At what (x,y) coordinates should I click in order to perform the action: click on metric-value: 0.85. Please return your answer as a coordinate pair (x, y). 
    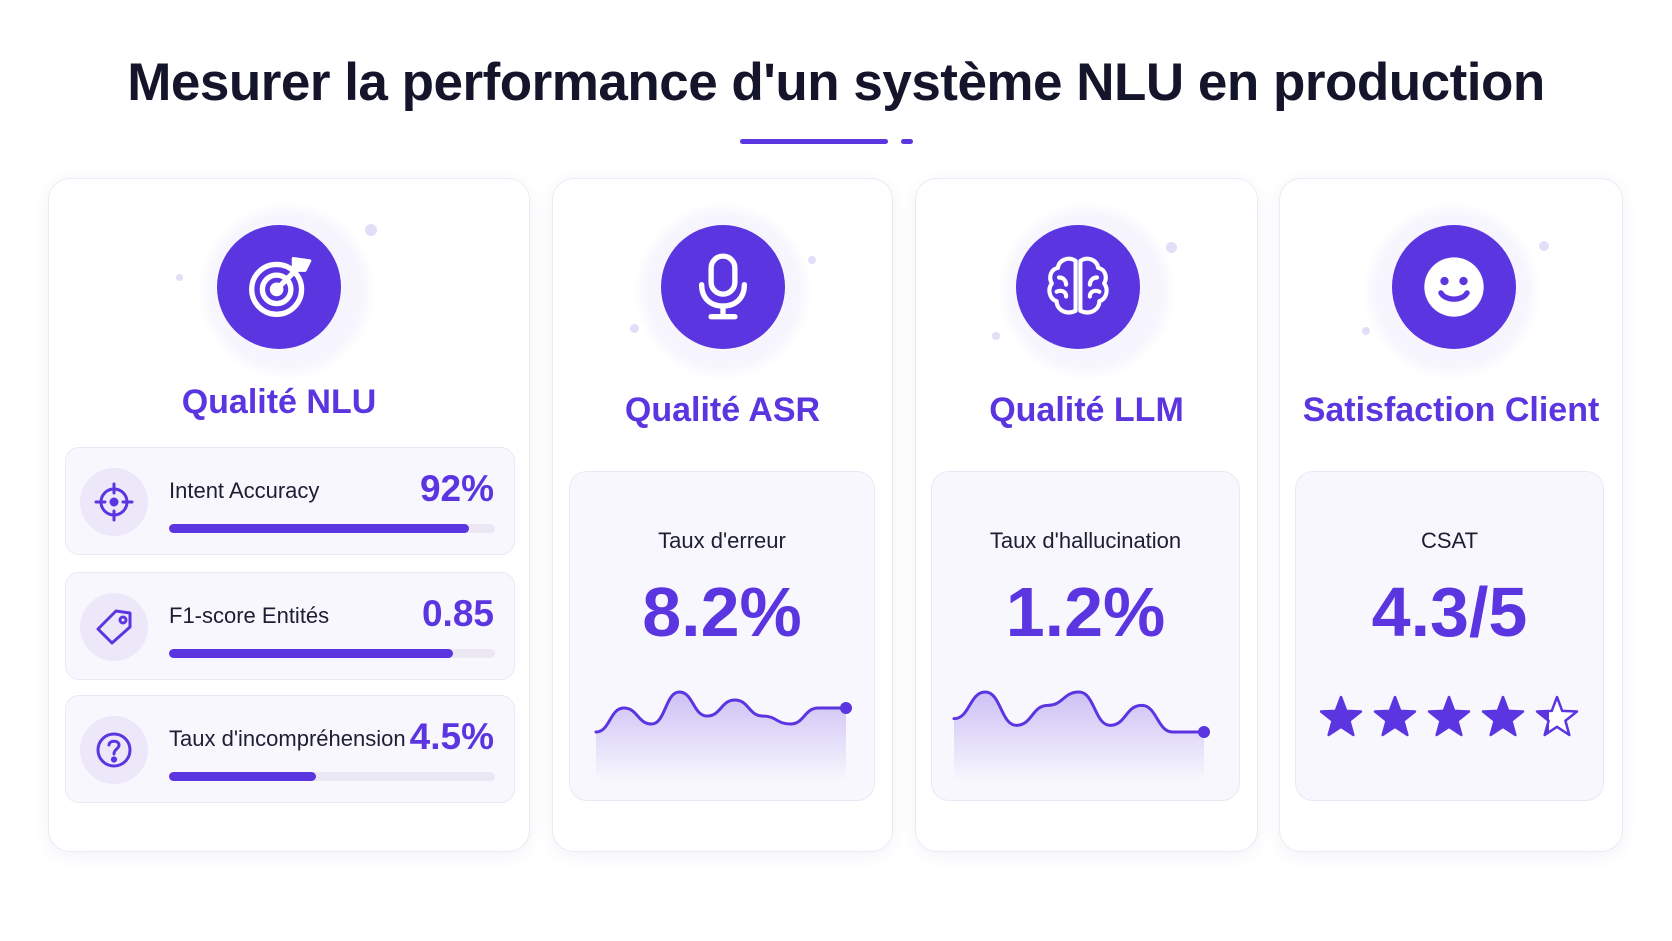
    Looking at the image, I should click on (457, 613).